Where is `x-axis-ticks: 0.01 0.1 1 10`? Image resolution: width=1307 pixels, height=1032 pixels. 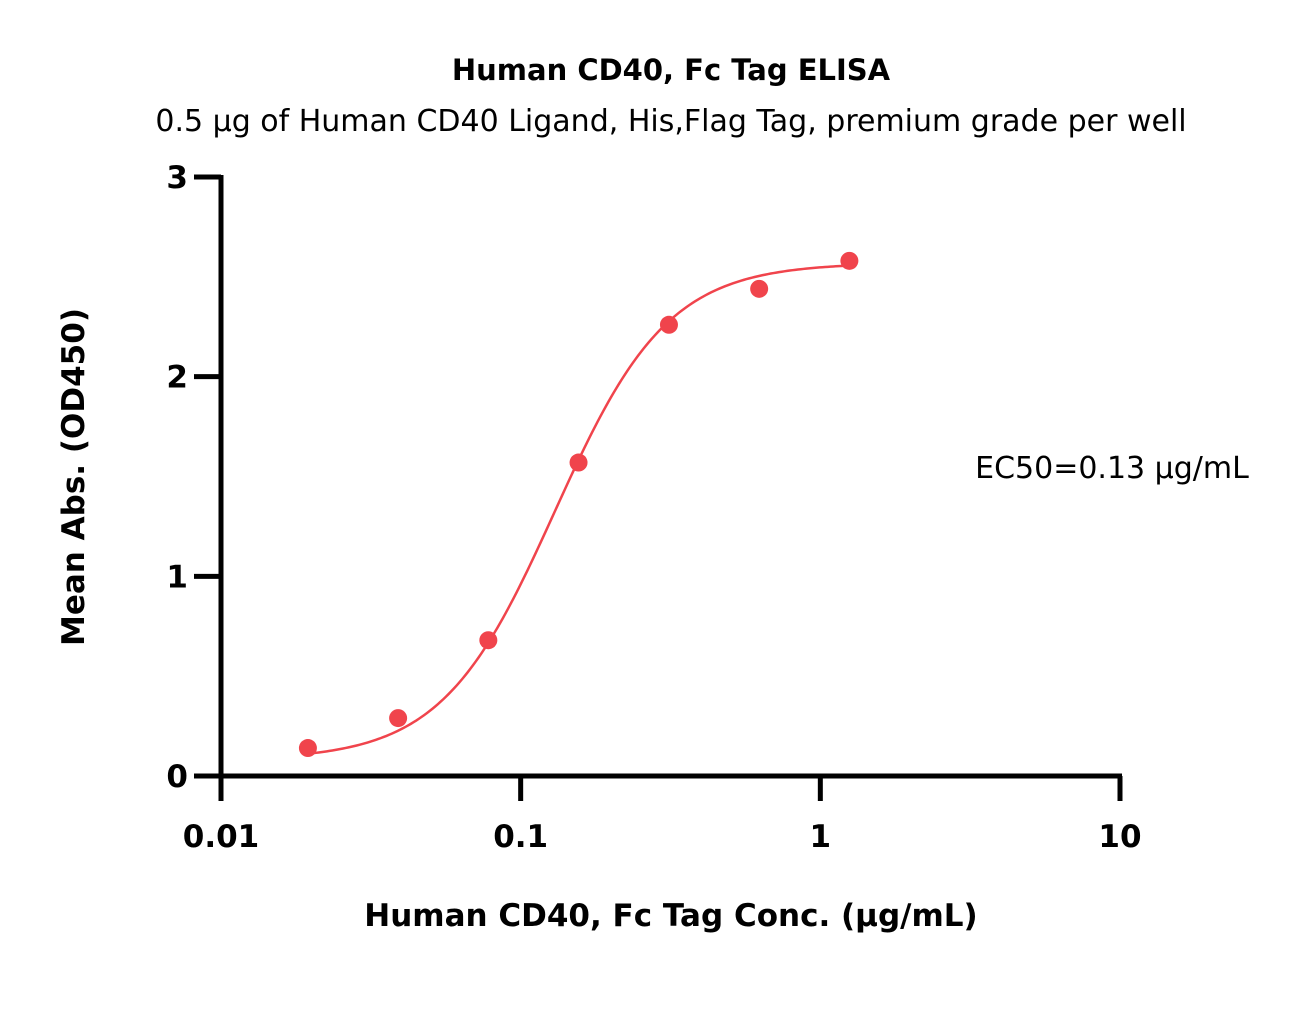 x-axis-ticks: 0.01 0.1 1 10 is located at coordinates (662, 815).